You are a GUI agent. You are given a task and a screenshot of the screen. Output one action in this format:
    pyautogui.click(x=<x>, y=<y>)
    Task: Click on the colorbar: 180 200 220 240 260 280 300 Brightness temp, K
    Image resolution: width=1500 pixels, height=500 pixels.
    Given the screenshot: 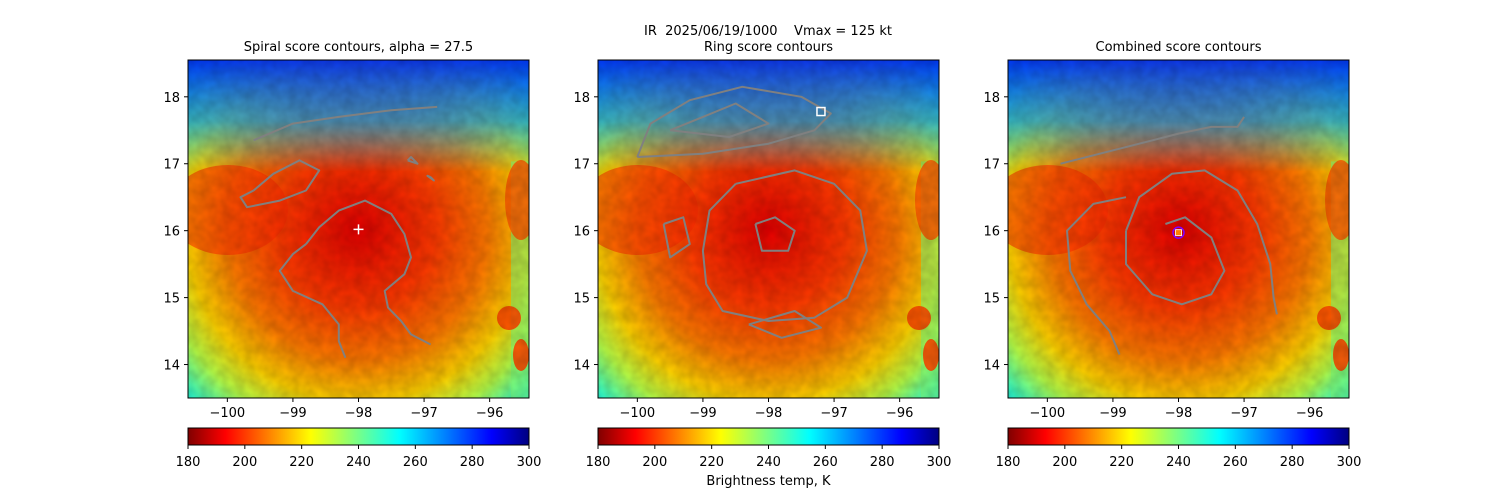 What is the action you would take?
    pyautogui.click(x=769, y=458)
    